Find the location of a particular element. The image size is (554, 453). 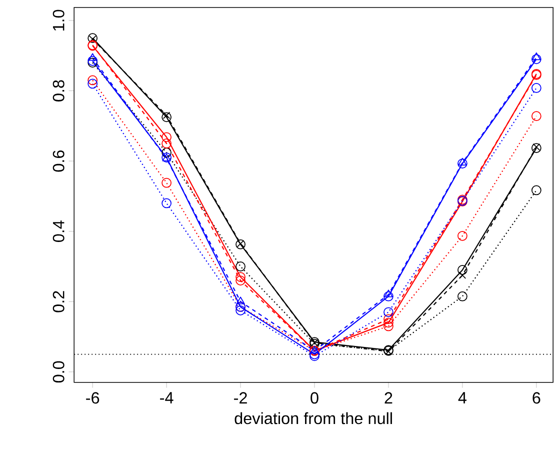

x-tick-label: 4 is located at coordinates (462, 398).